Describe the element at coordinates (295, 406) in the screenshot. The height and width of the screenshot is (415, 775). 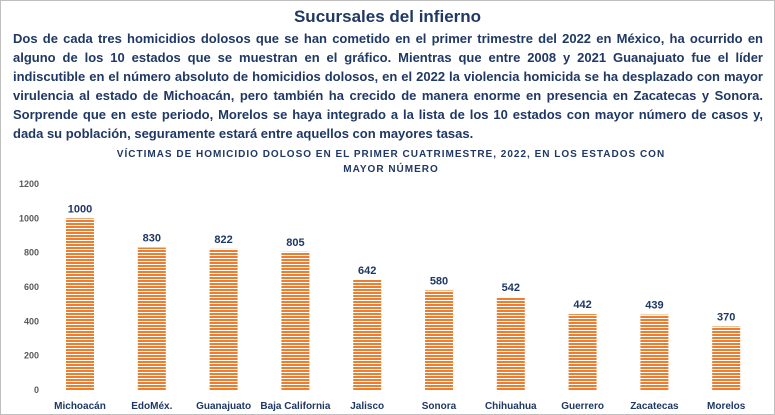
I see `x-tick-label: Baja California` at that location.